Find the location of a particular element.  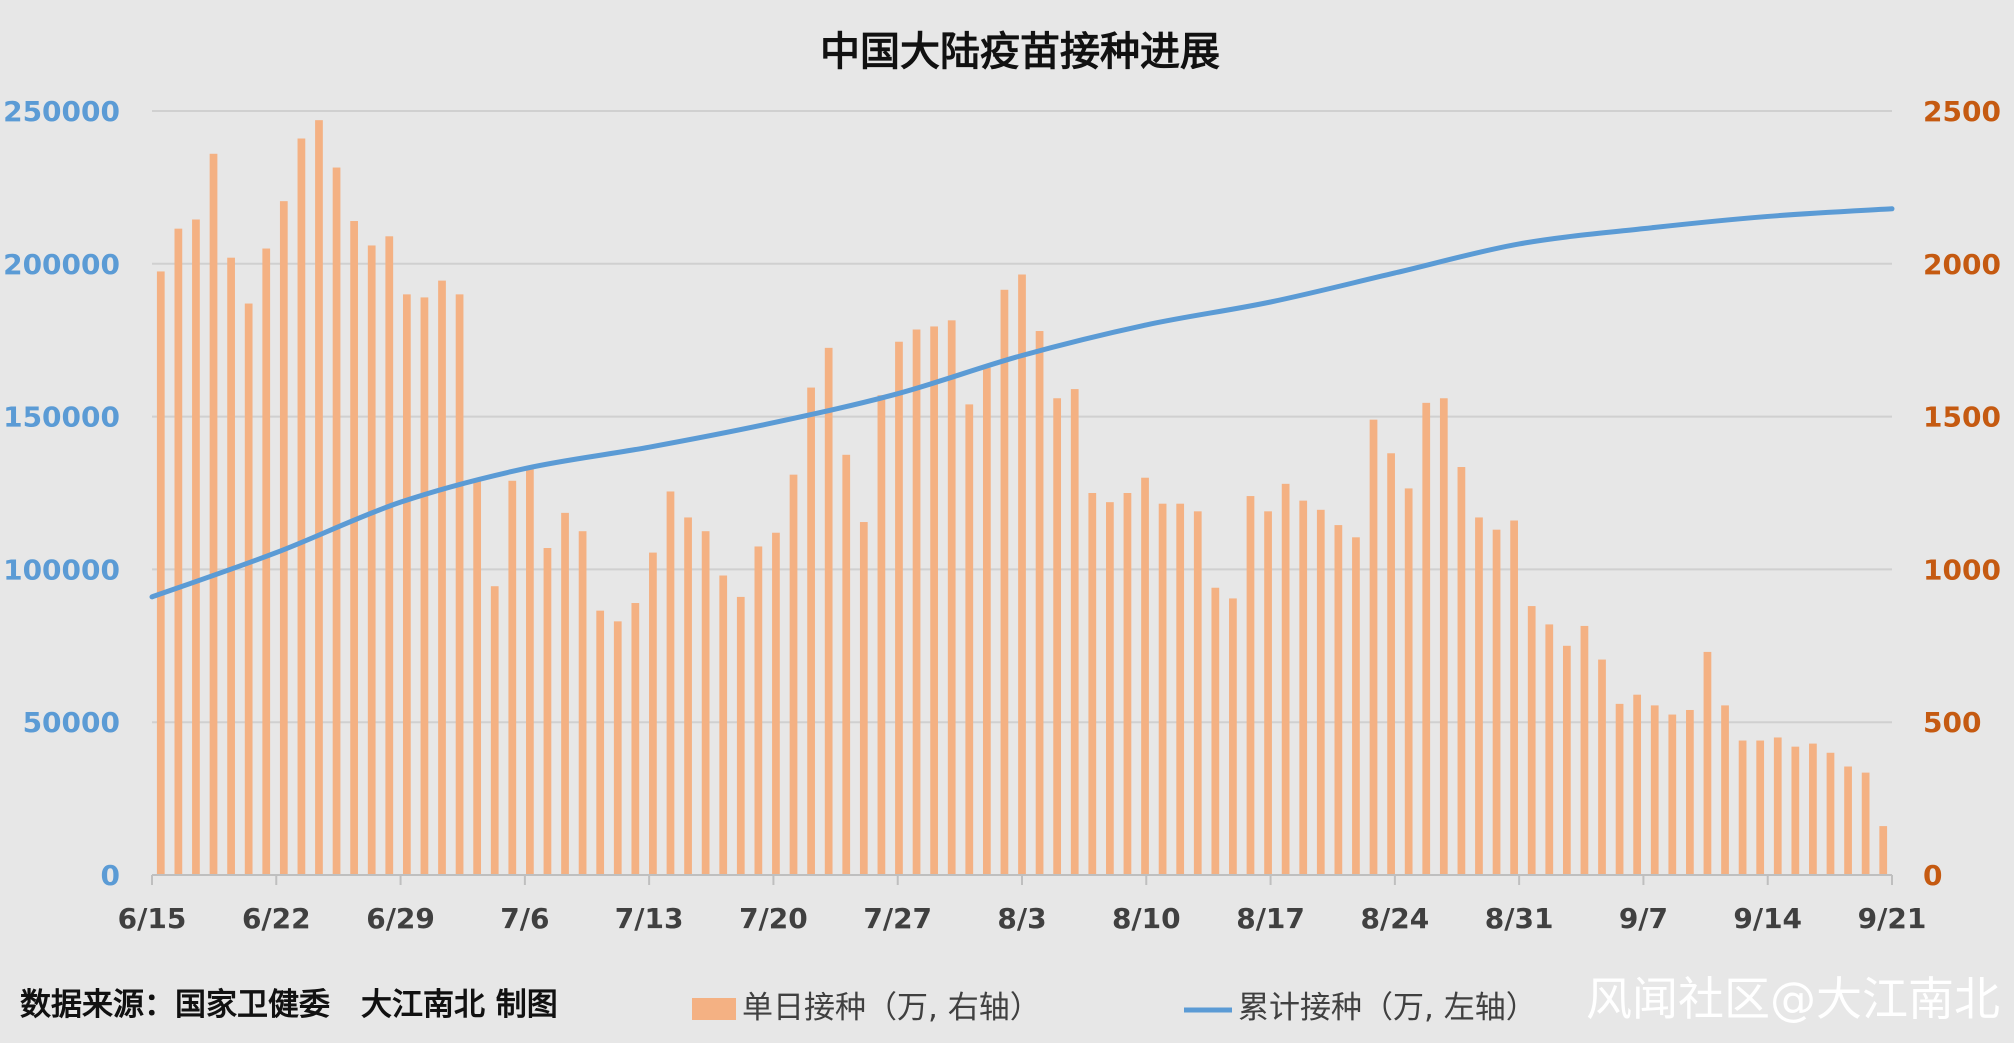

legend: 单日接种（万, 右轴） 累计接种（万, 左轴） is located at coordinates (1114, 1008).